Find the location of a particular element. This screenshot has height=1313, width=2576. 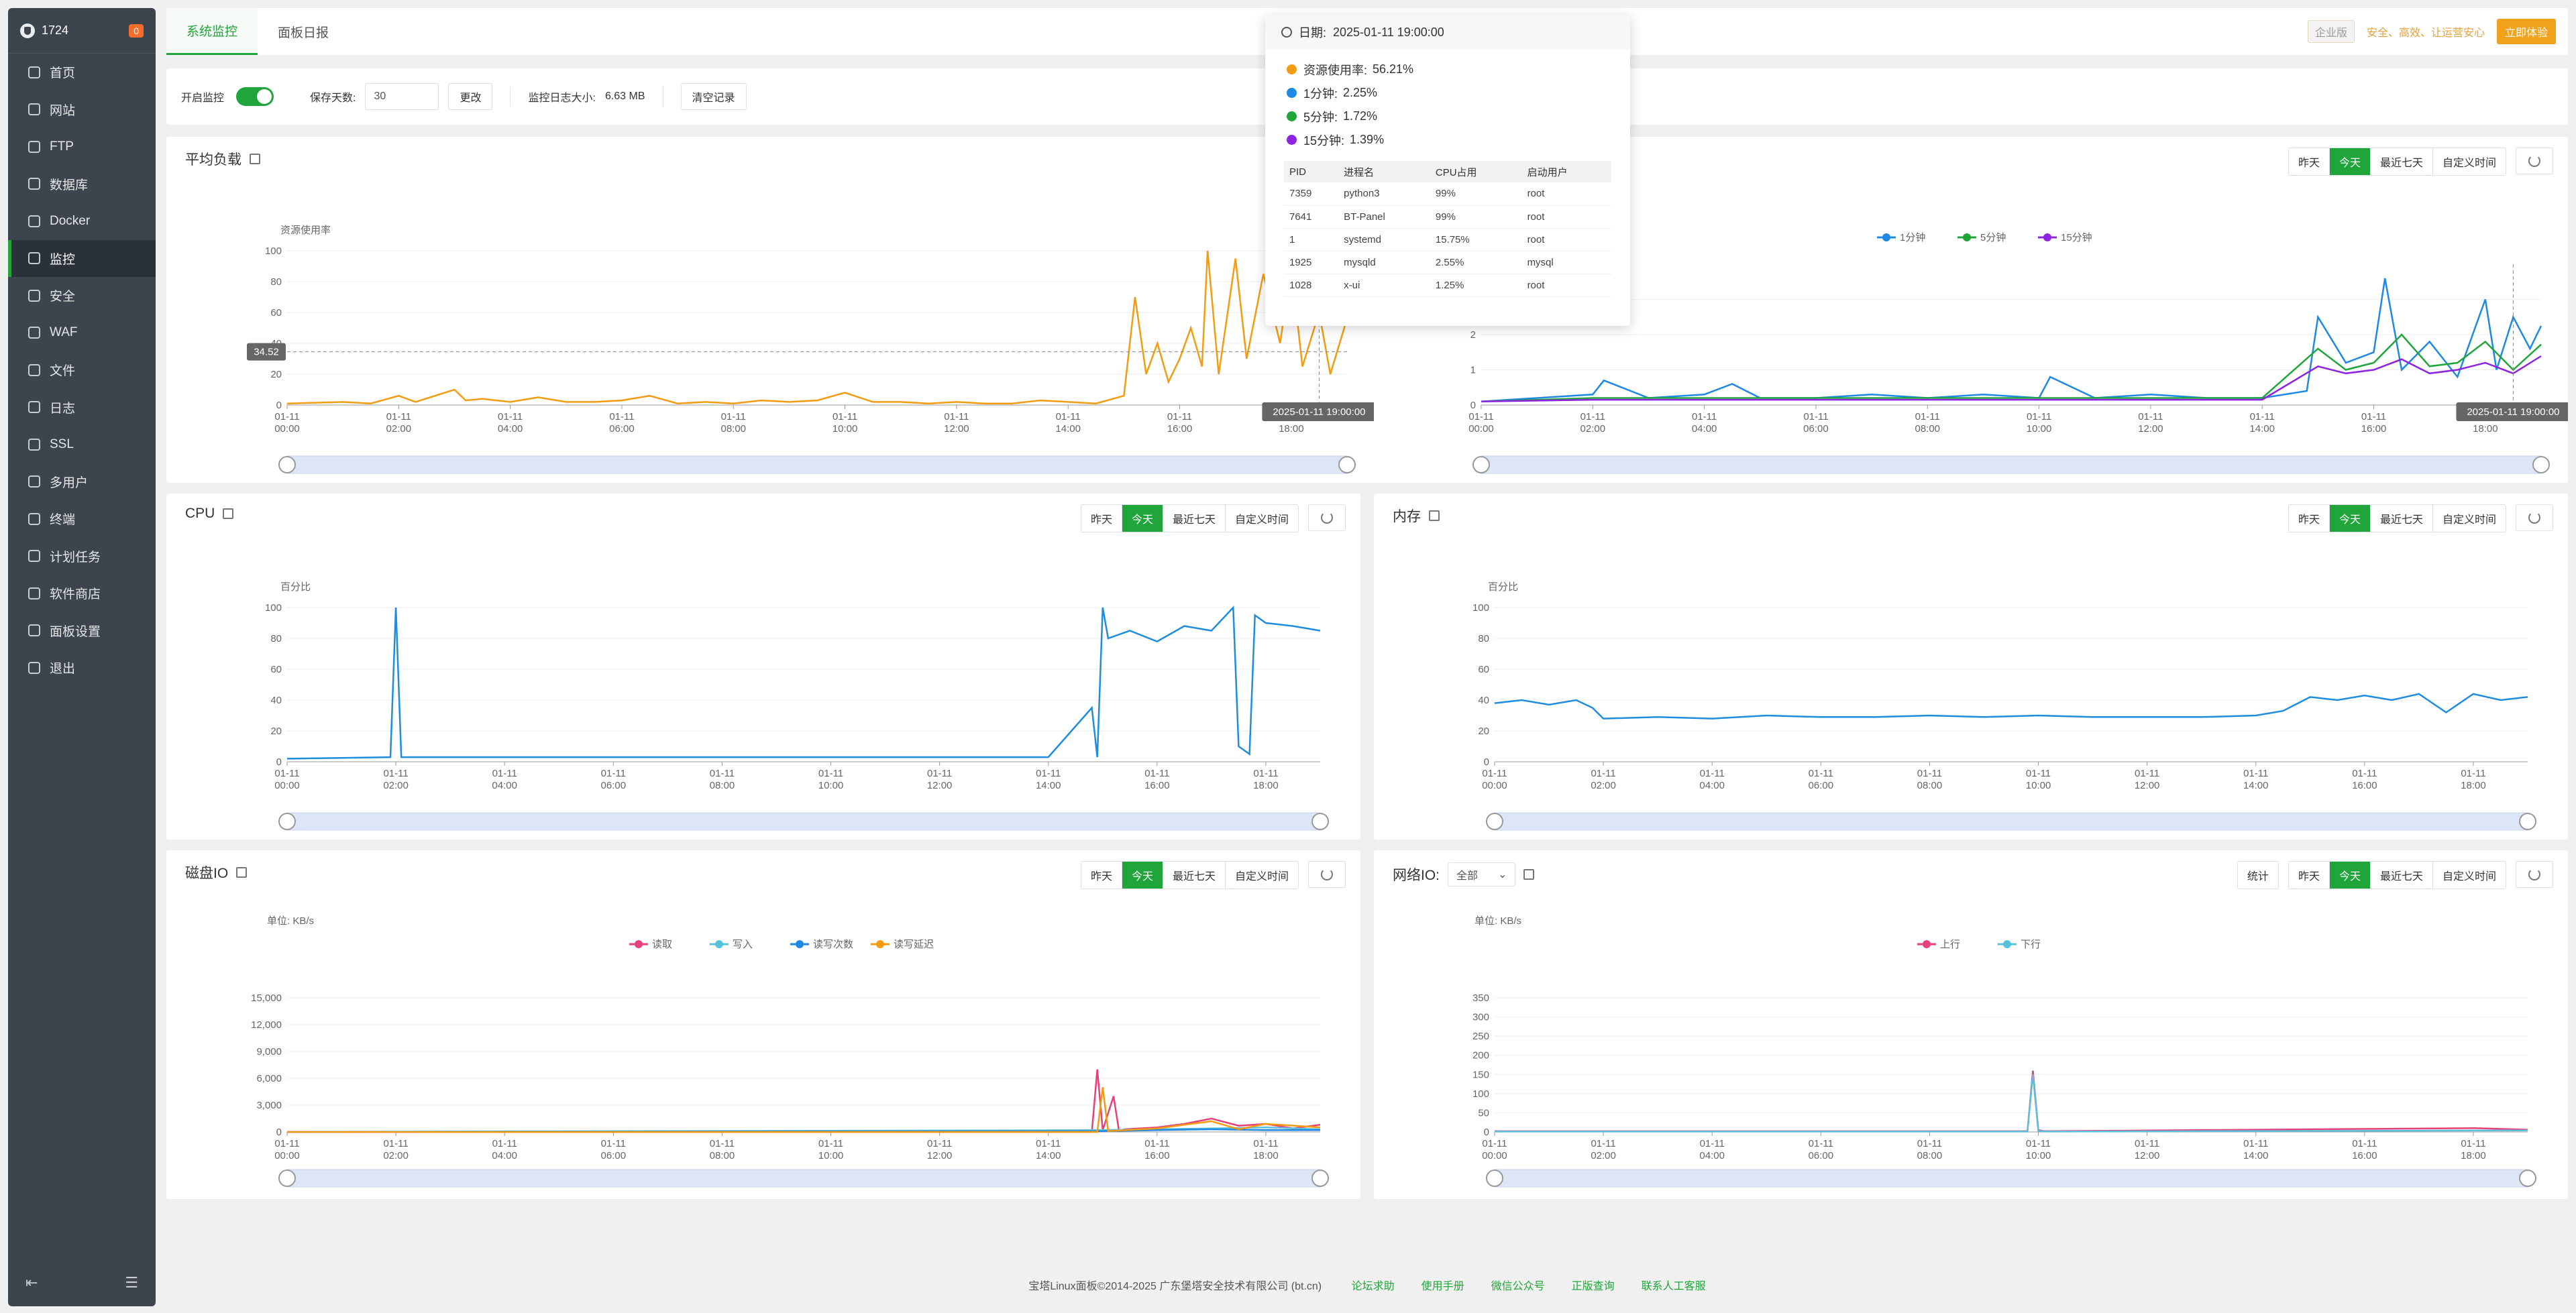

sidebar-item-12: 终端 is located at coordinates (82, 519).